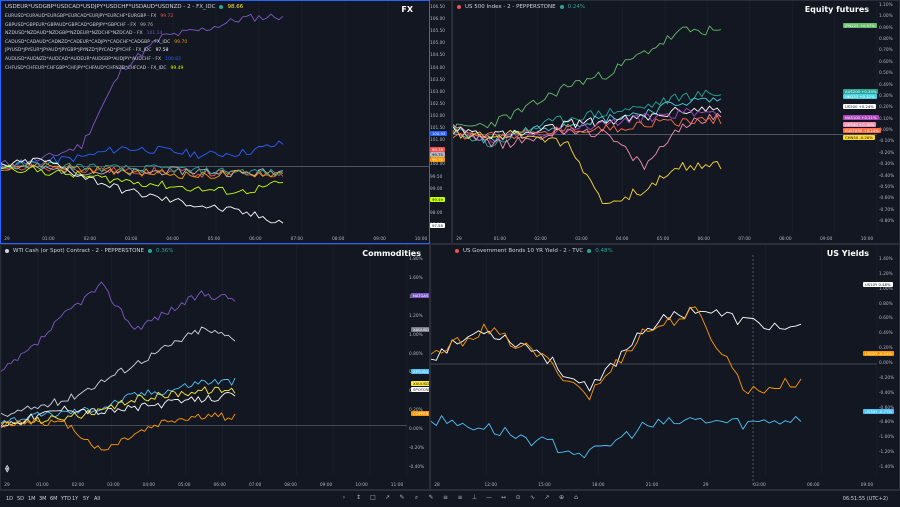 Image resolution: width=900 pixels, height=507 pixels. I want to click on pencil-icon: ✎, so click(431, 497).